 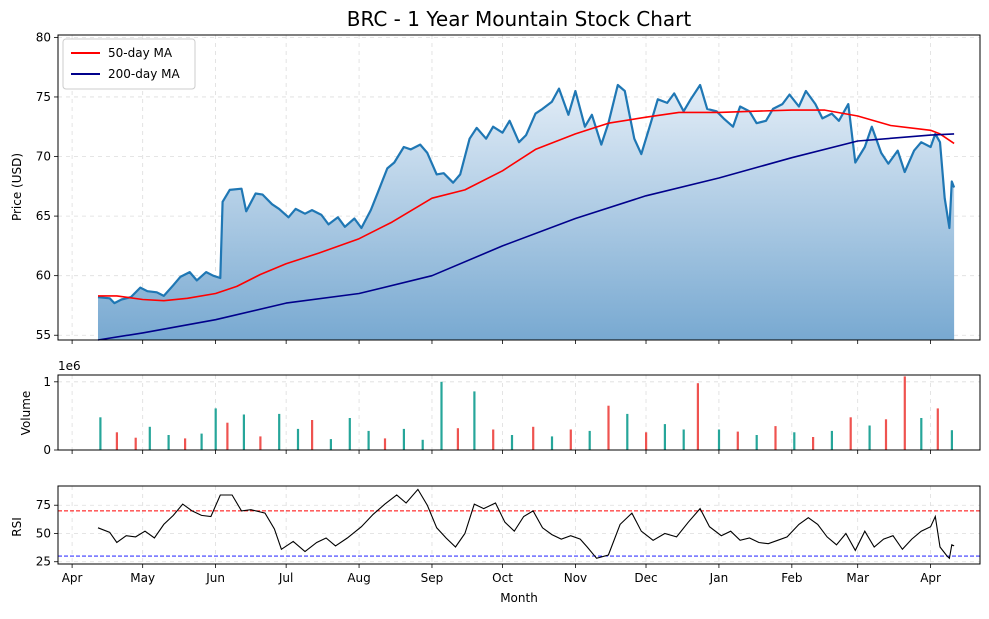 What do you see at coordinates (575, 578) in the screenshot?
I see `x-tick-label: Nov` at bounding box center [575, 578].